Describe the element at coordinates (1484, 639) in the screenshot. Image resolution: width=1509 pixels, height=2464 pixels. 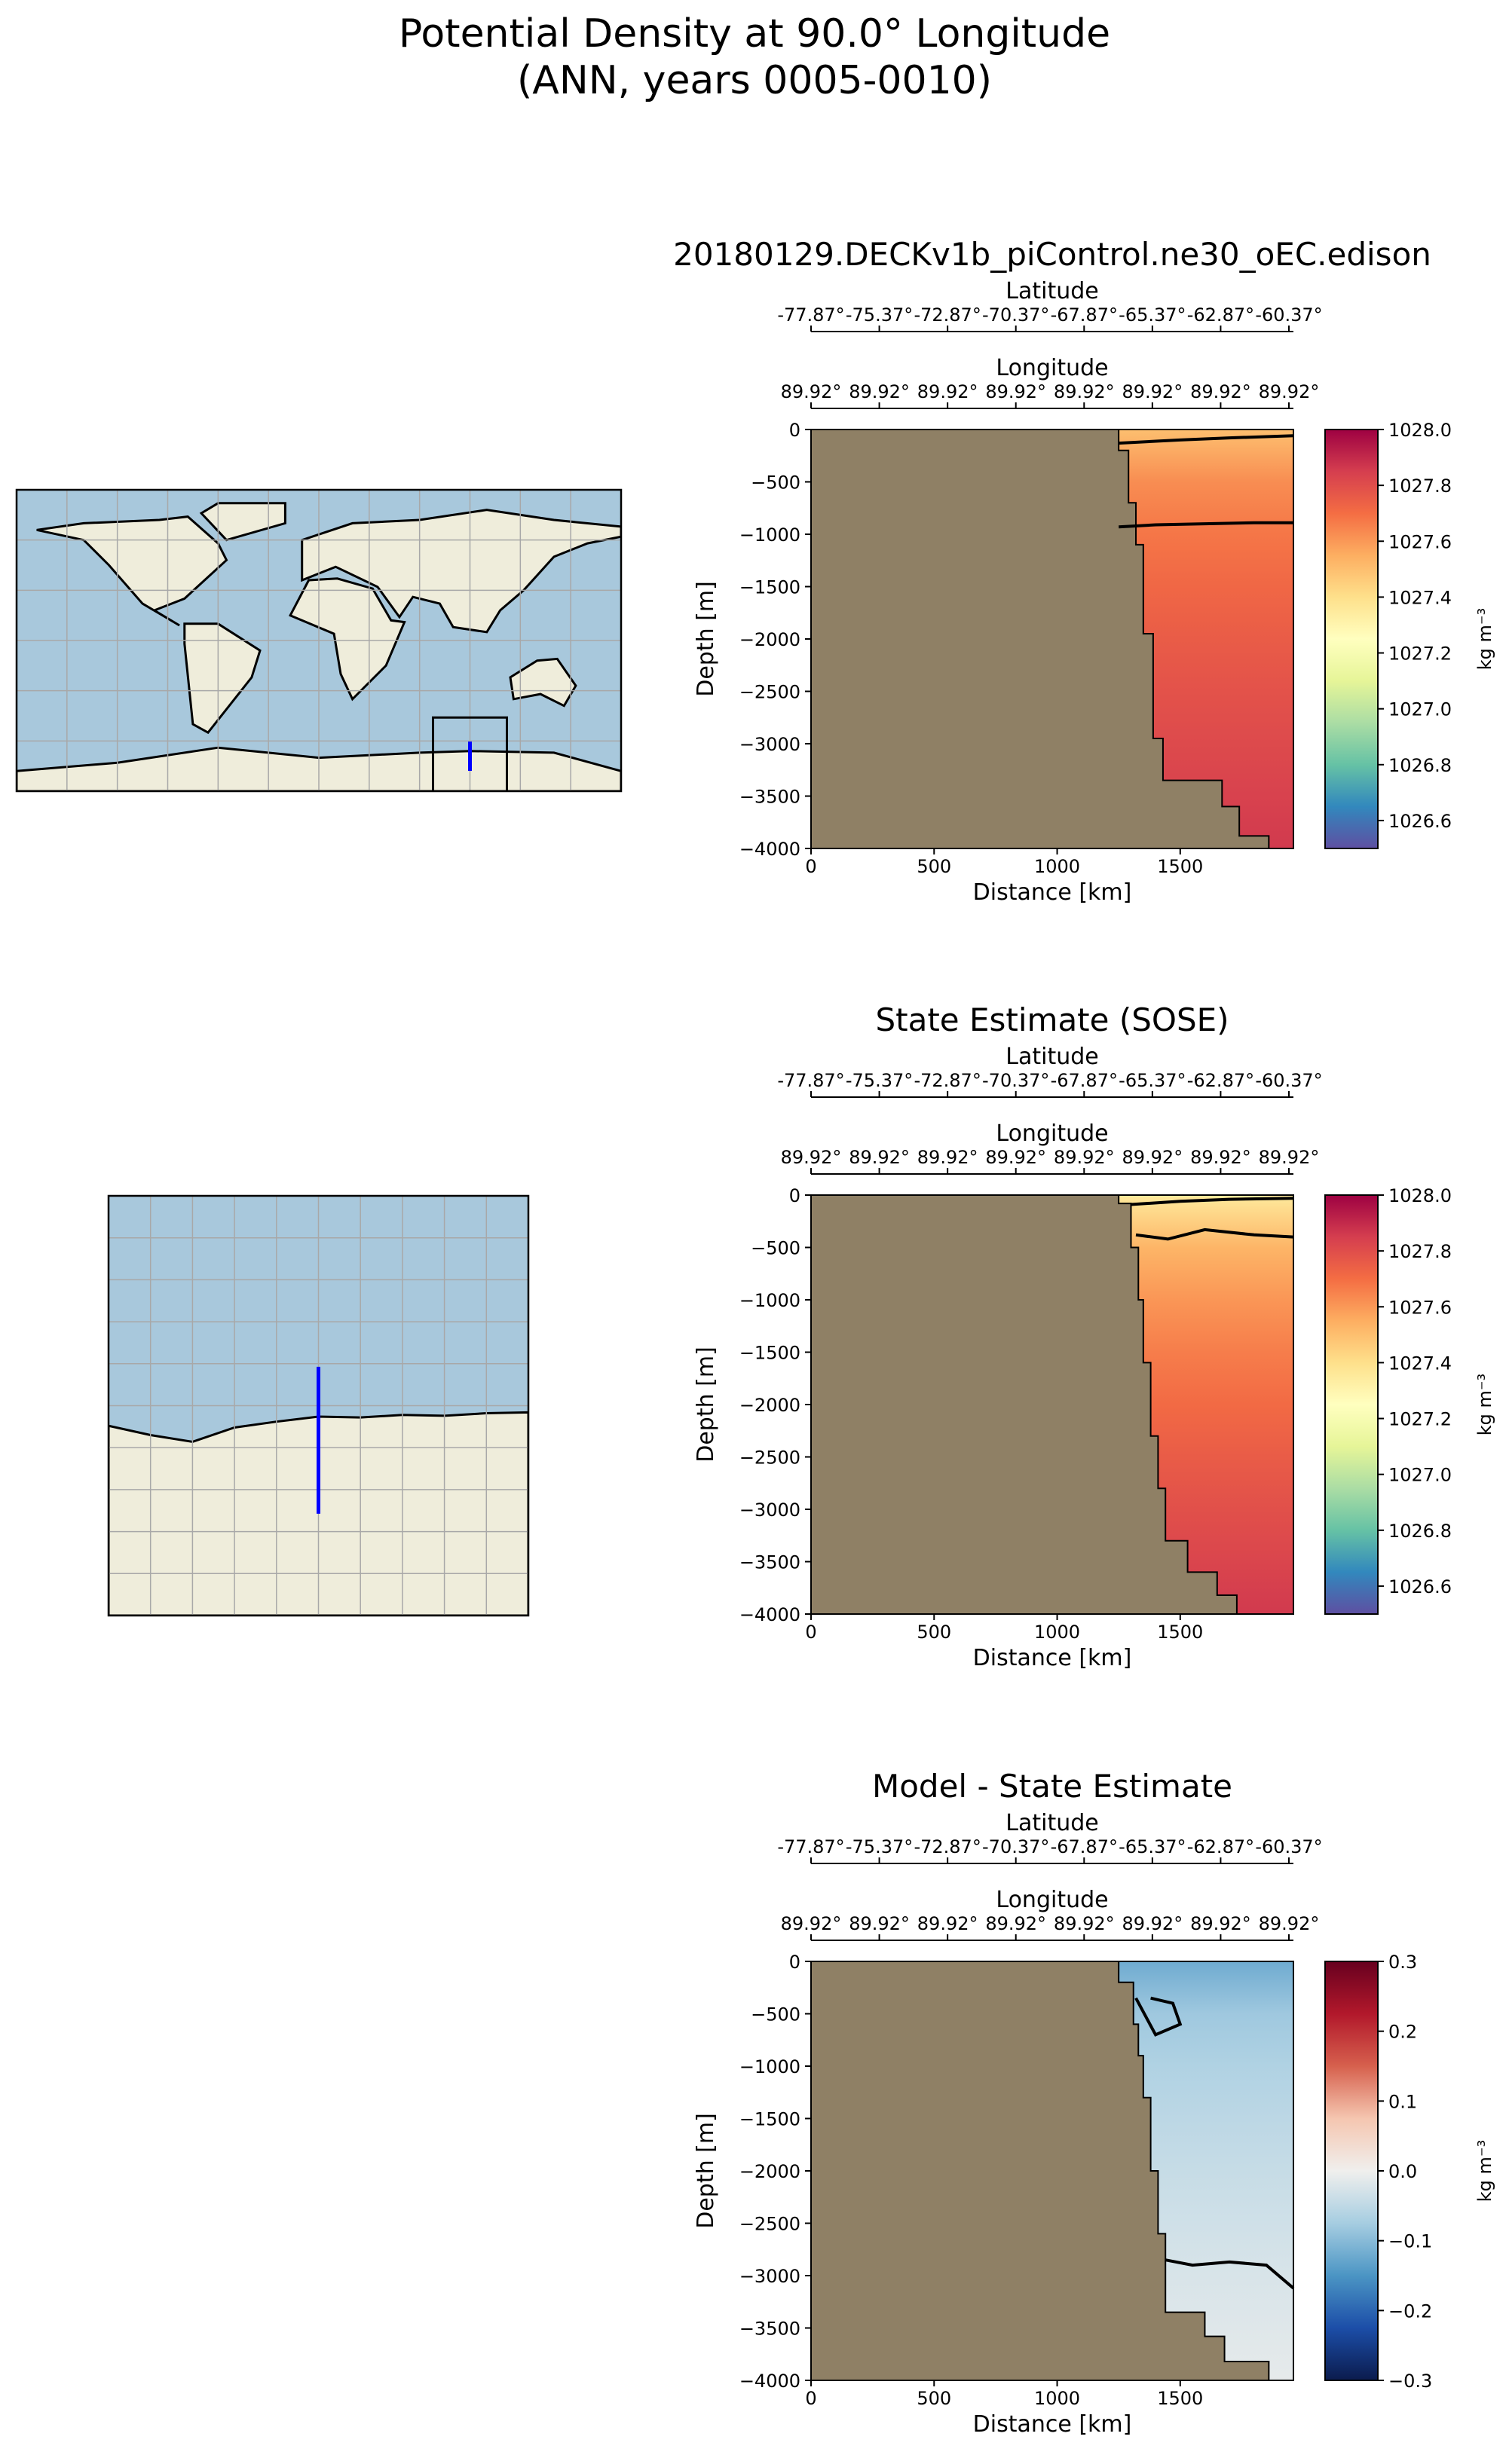
I see `colorbar-label: kg m⁻³` at that location.